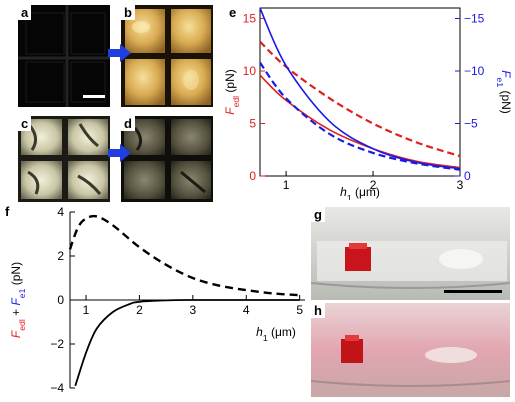 This screenshot has width=515, height=402. Describe the element at coordinates (86, 310) in the screenshot. I see `chart-f-x-tick-label: 1` at that location.